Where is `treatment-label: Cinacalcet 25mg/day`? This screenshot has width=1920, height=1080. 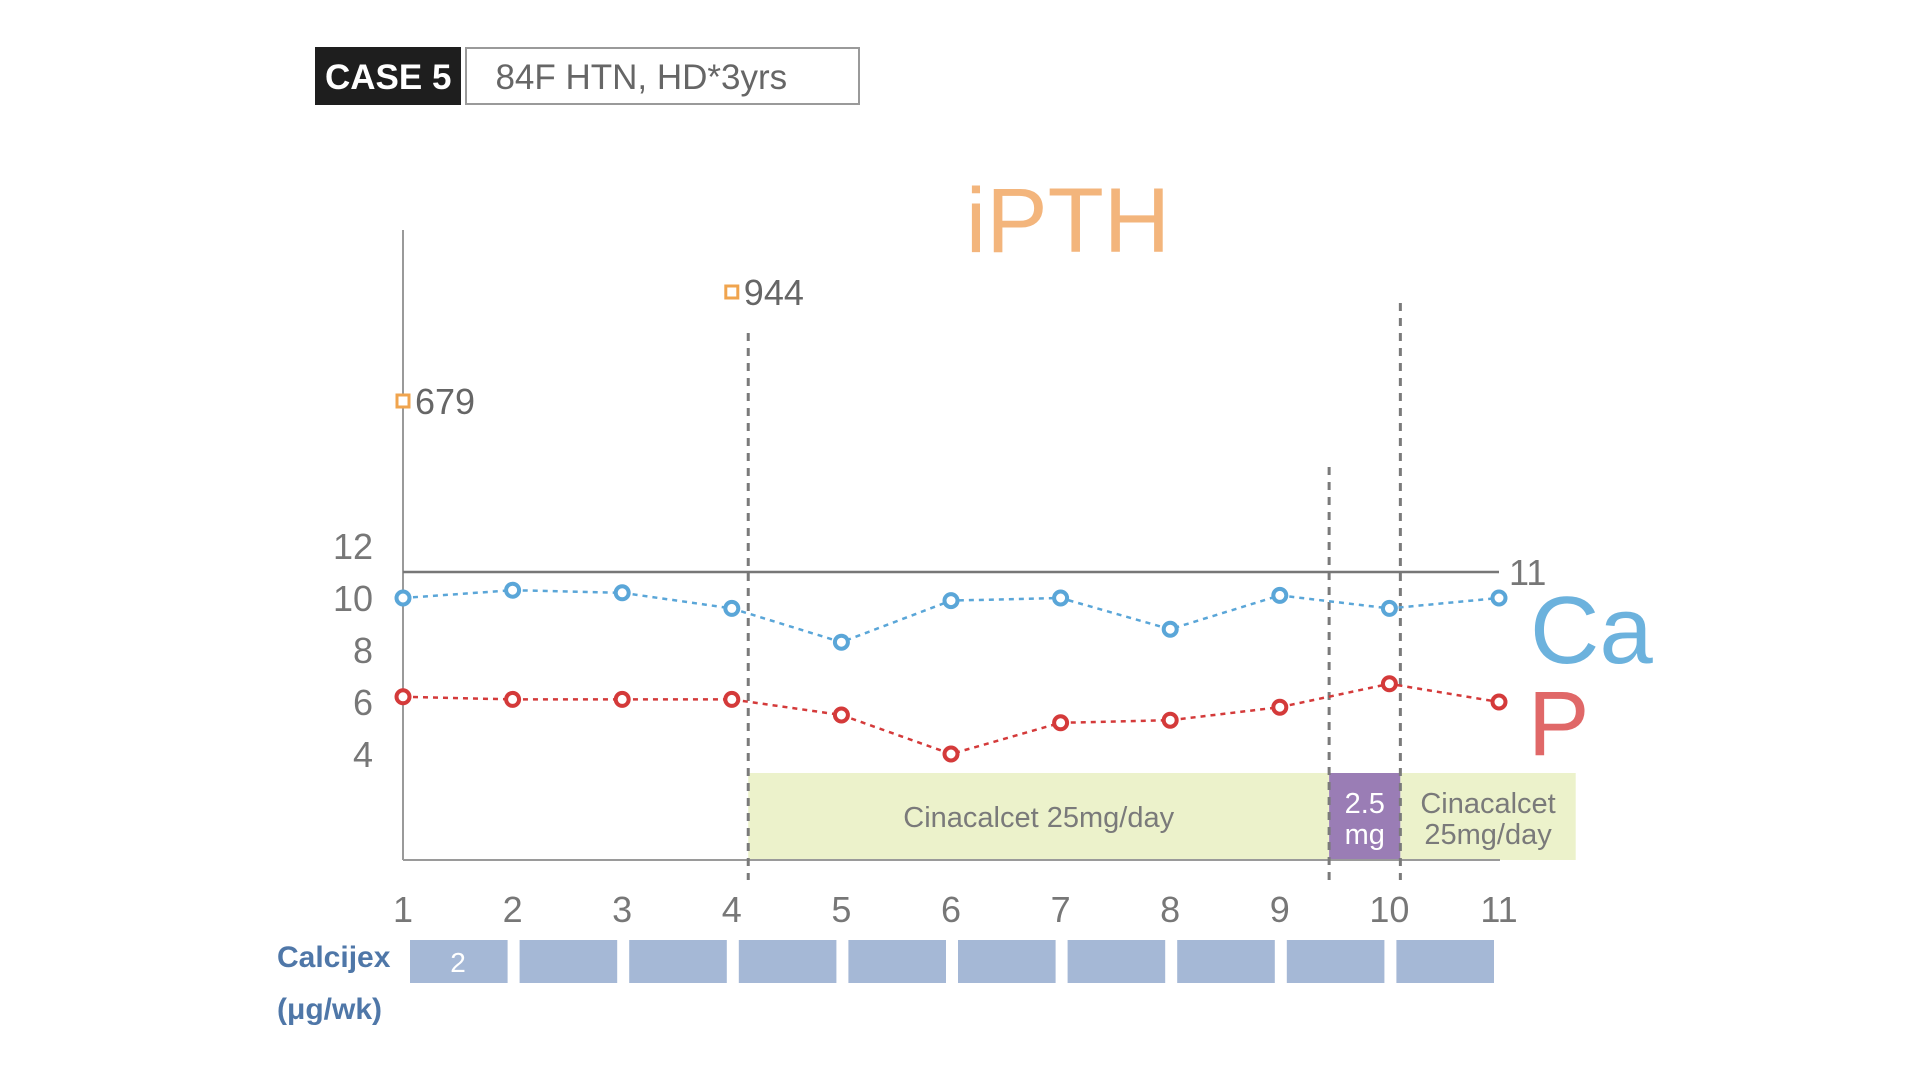 treatment-label: Cinacalcet 25mg/day is located at coordinates (1038, 818).